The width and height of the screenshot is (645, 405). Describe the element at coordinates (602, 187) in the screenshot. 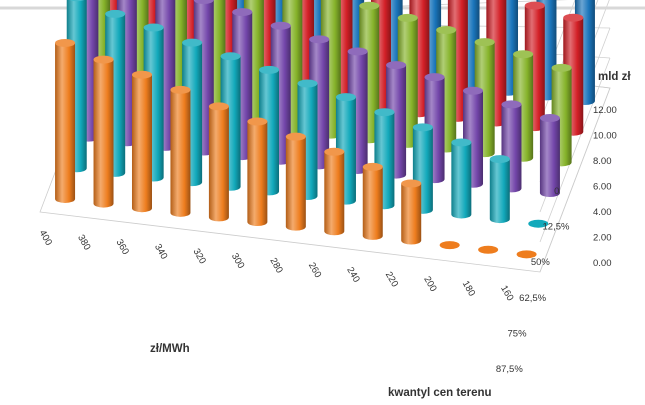

I see `z-tick-label: 6.00` at that location.